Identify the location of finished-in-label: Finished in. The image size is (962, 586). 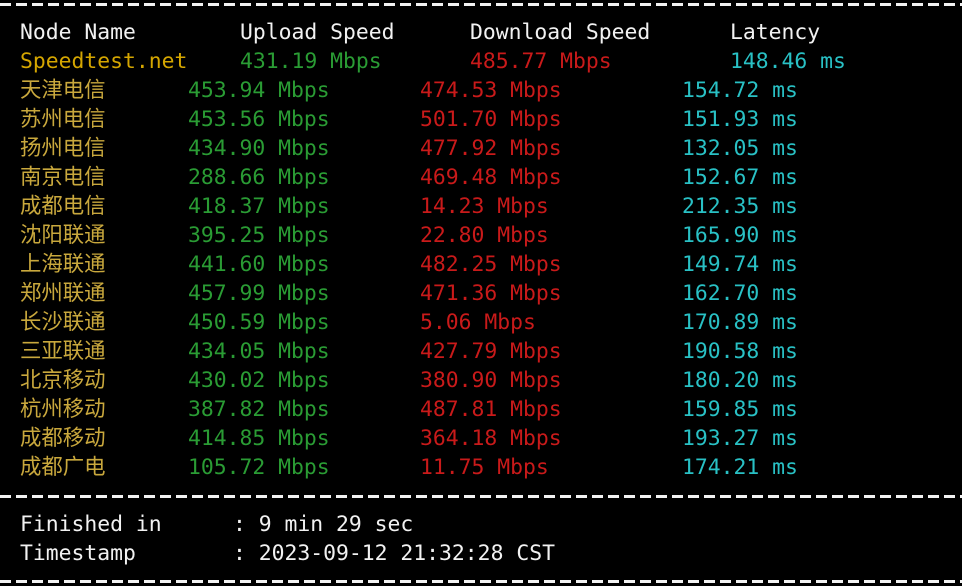
(91, 524).